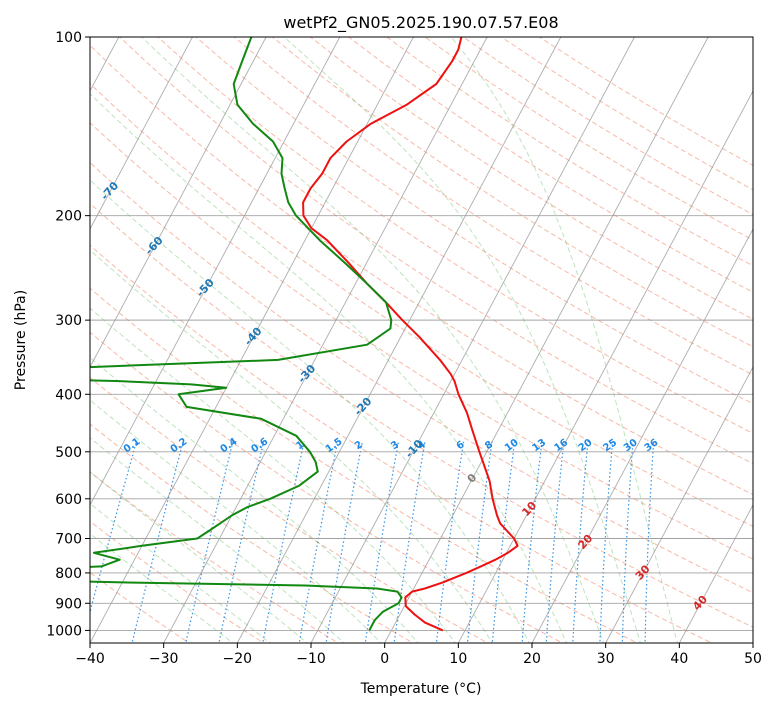 The width and height of the screenshot is (775, 712). What do you see at coordinates (21, 340) in the screenshot?
I see `y-axis-label: Pressure (hPa)` at bounding box center [21, 340].